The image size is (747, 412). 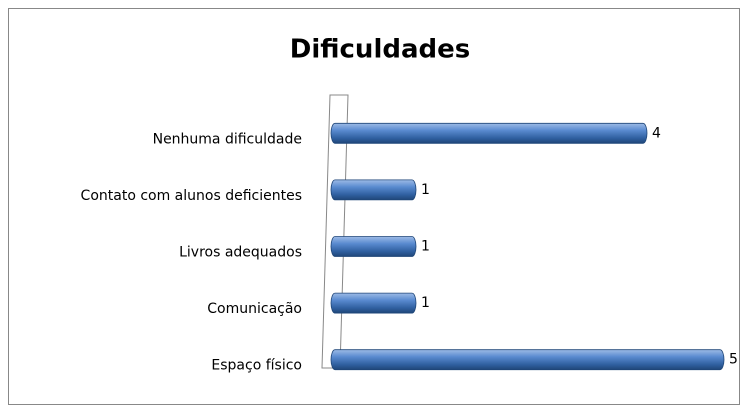 What do you see at coordinates (256, 366) in the screenshot?
I see `y-tick-label: Espaço físico` at bounding box center [256, 366].